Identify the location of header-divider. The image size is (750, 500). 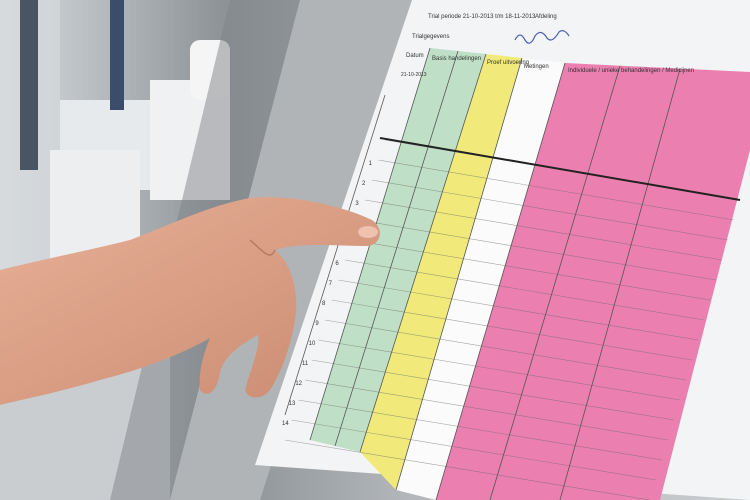
(560, 169).